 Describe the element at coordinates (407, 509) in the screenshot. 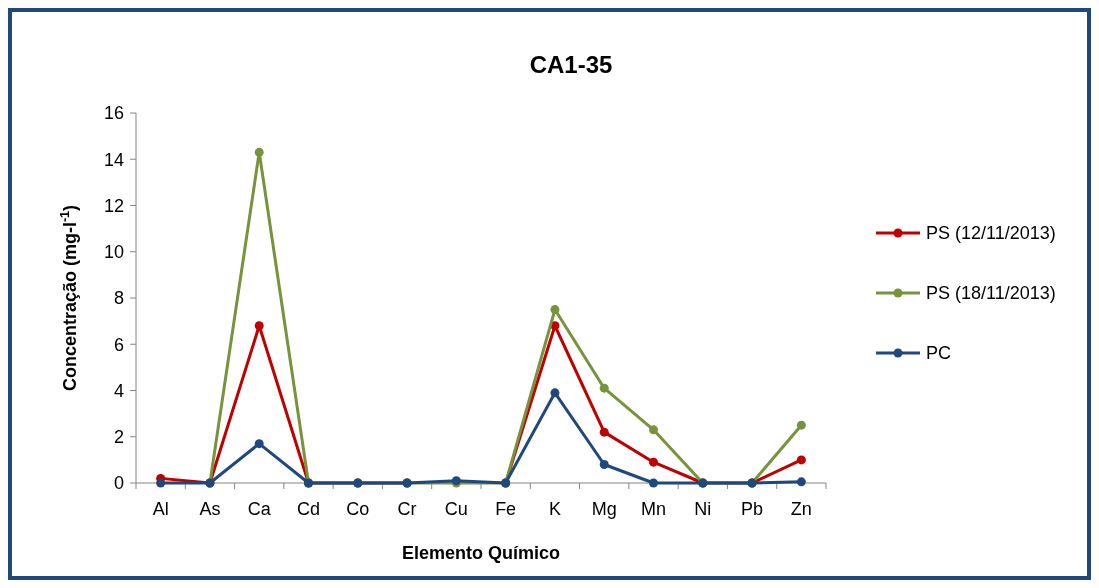

I see `x-tick-label: Cr` at that location.